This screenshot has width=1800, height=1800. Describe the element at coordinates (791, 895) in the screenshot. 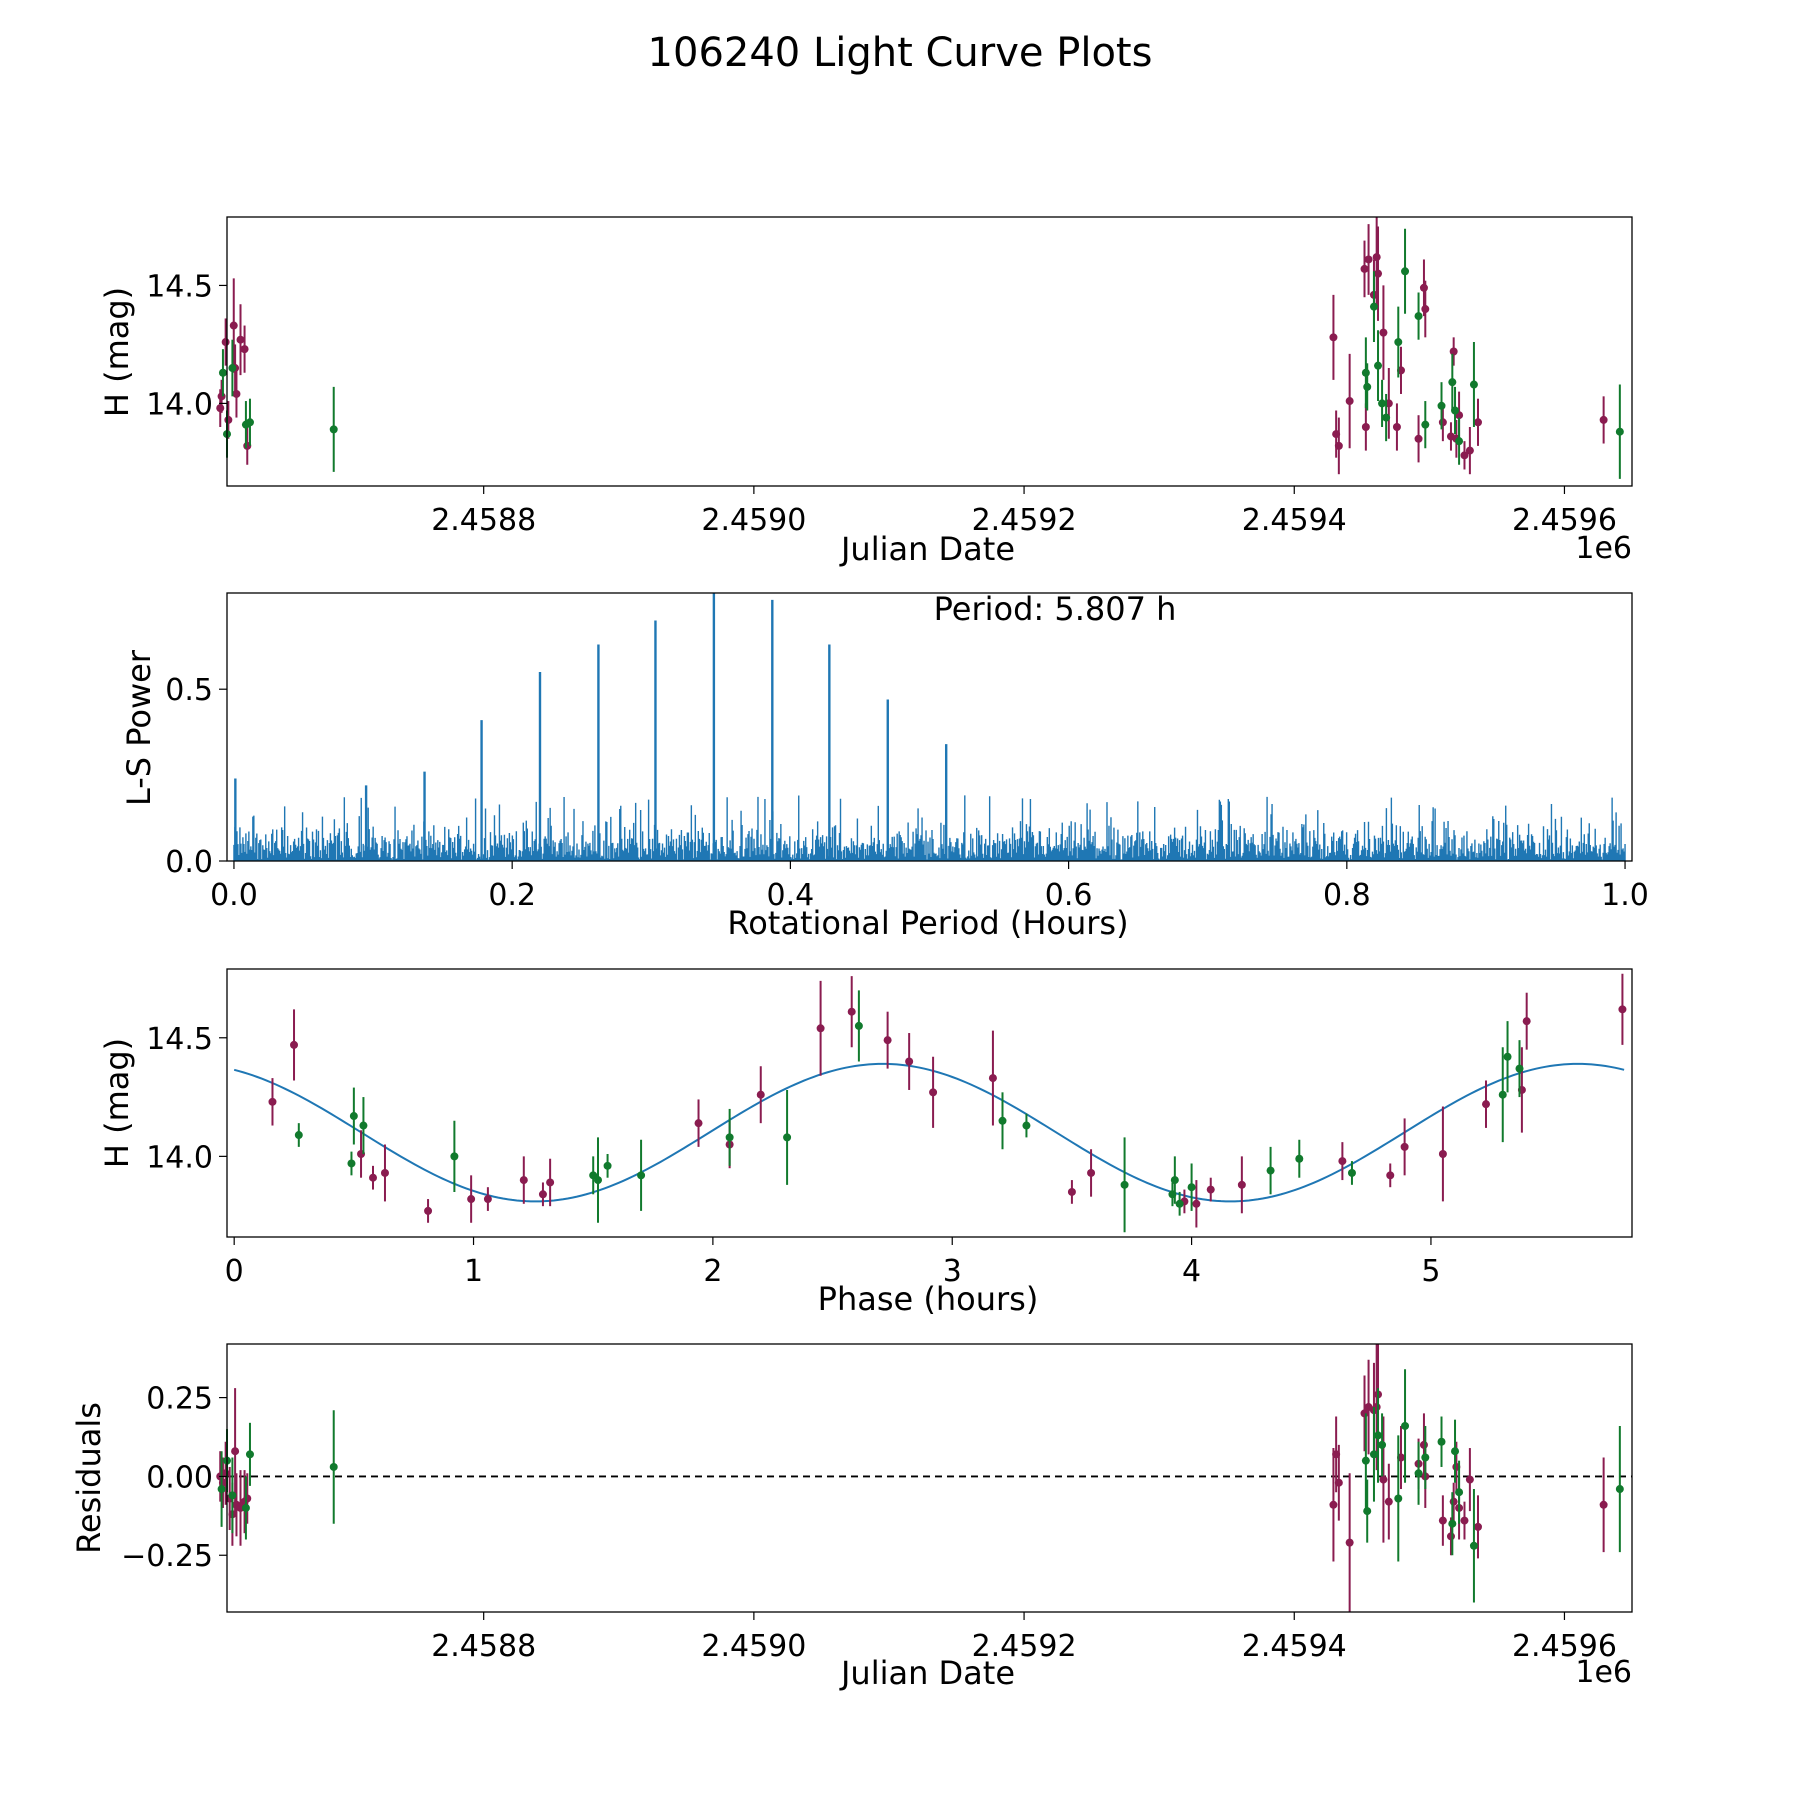

I see `x-tick-label: 0.4` at that location.